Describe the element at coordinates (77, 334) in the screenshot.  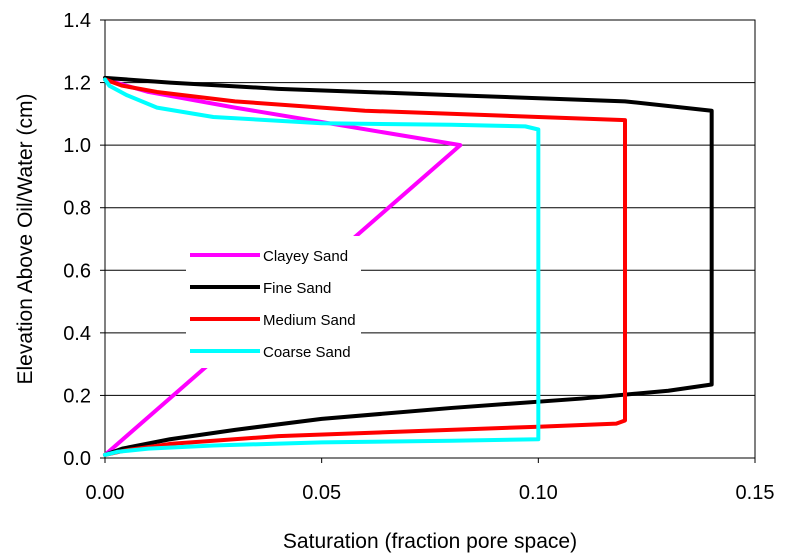
I see `y-tick-label-2: 0.4` at that location.